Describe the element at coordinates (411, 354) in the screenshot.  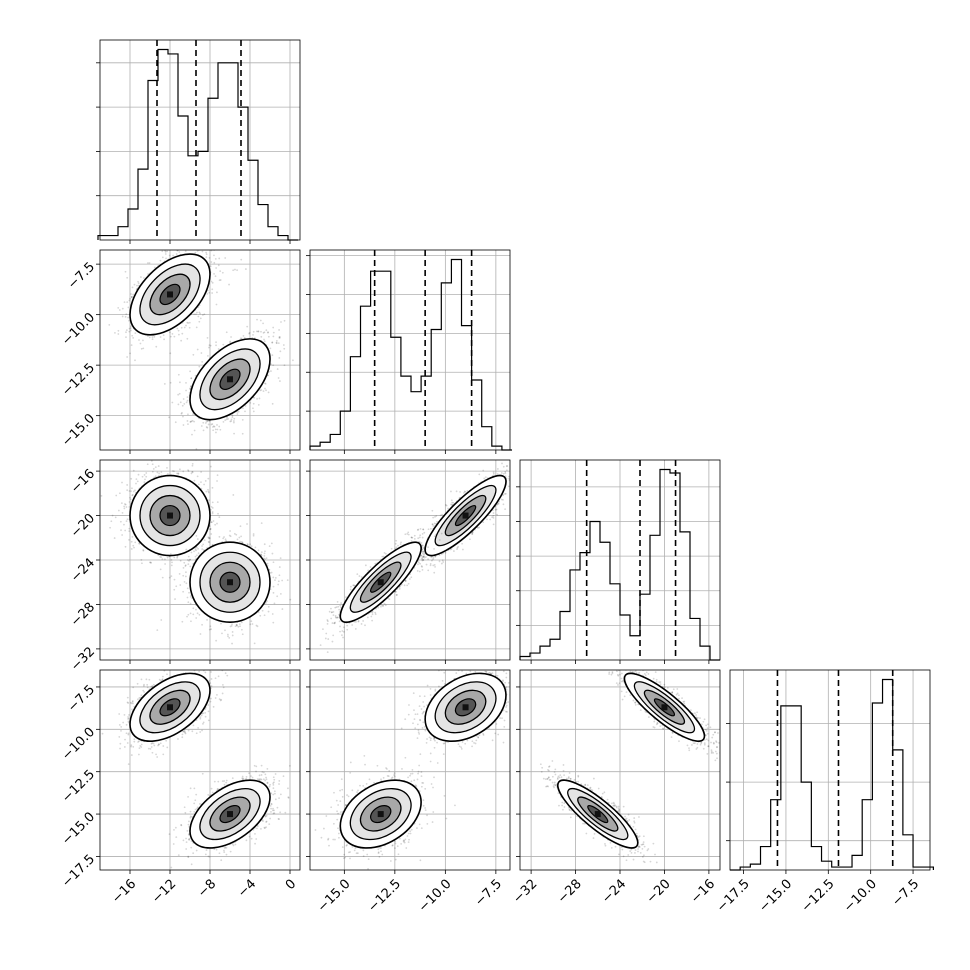
I see `histogram-step-line` at that location.